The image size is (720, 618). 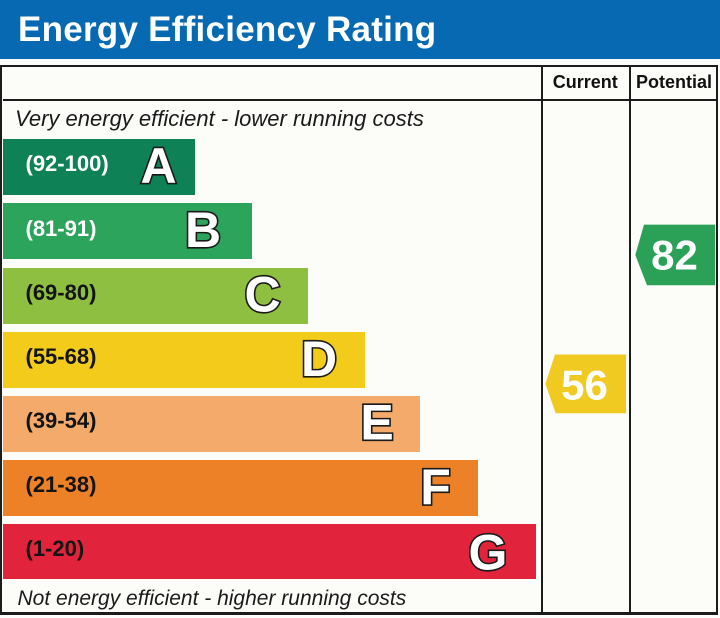 I want to click on svg-text: E, so click(x=376, y=423).